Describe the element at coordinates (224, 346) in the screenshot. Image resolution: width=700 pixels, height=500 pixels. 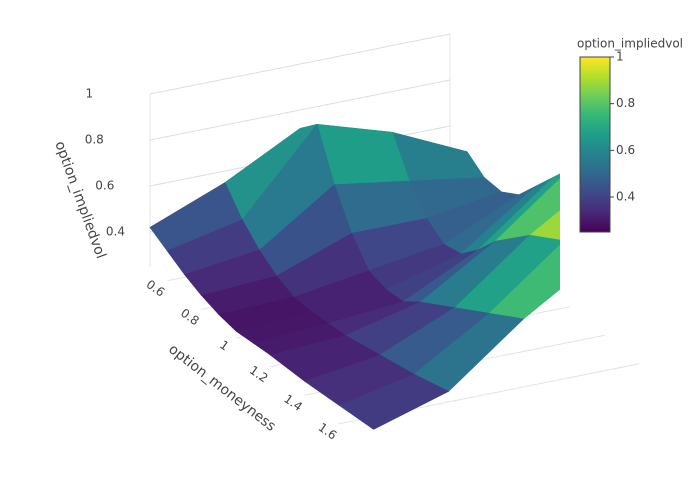
I see `x-tick-label: 1` at that location.